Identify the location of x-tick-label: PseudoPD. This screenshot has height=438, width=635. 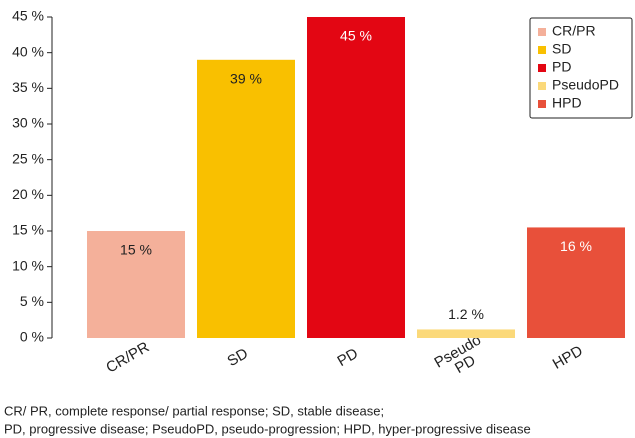
(461, 357).